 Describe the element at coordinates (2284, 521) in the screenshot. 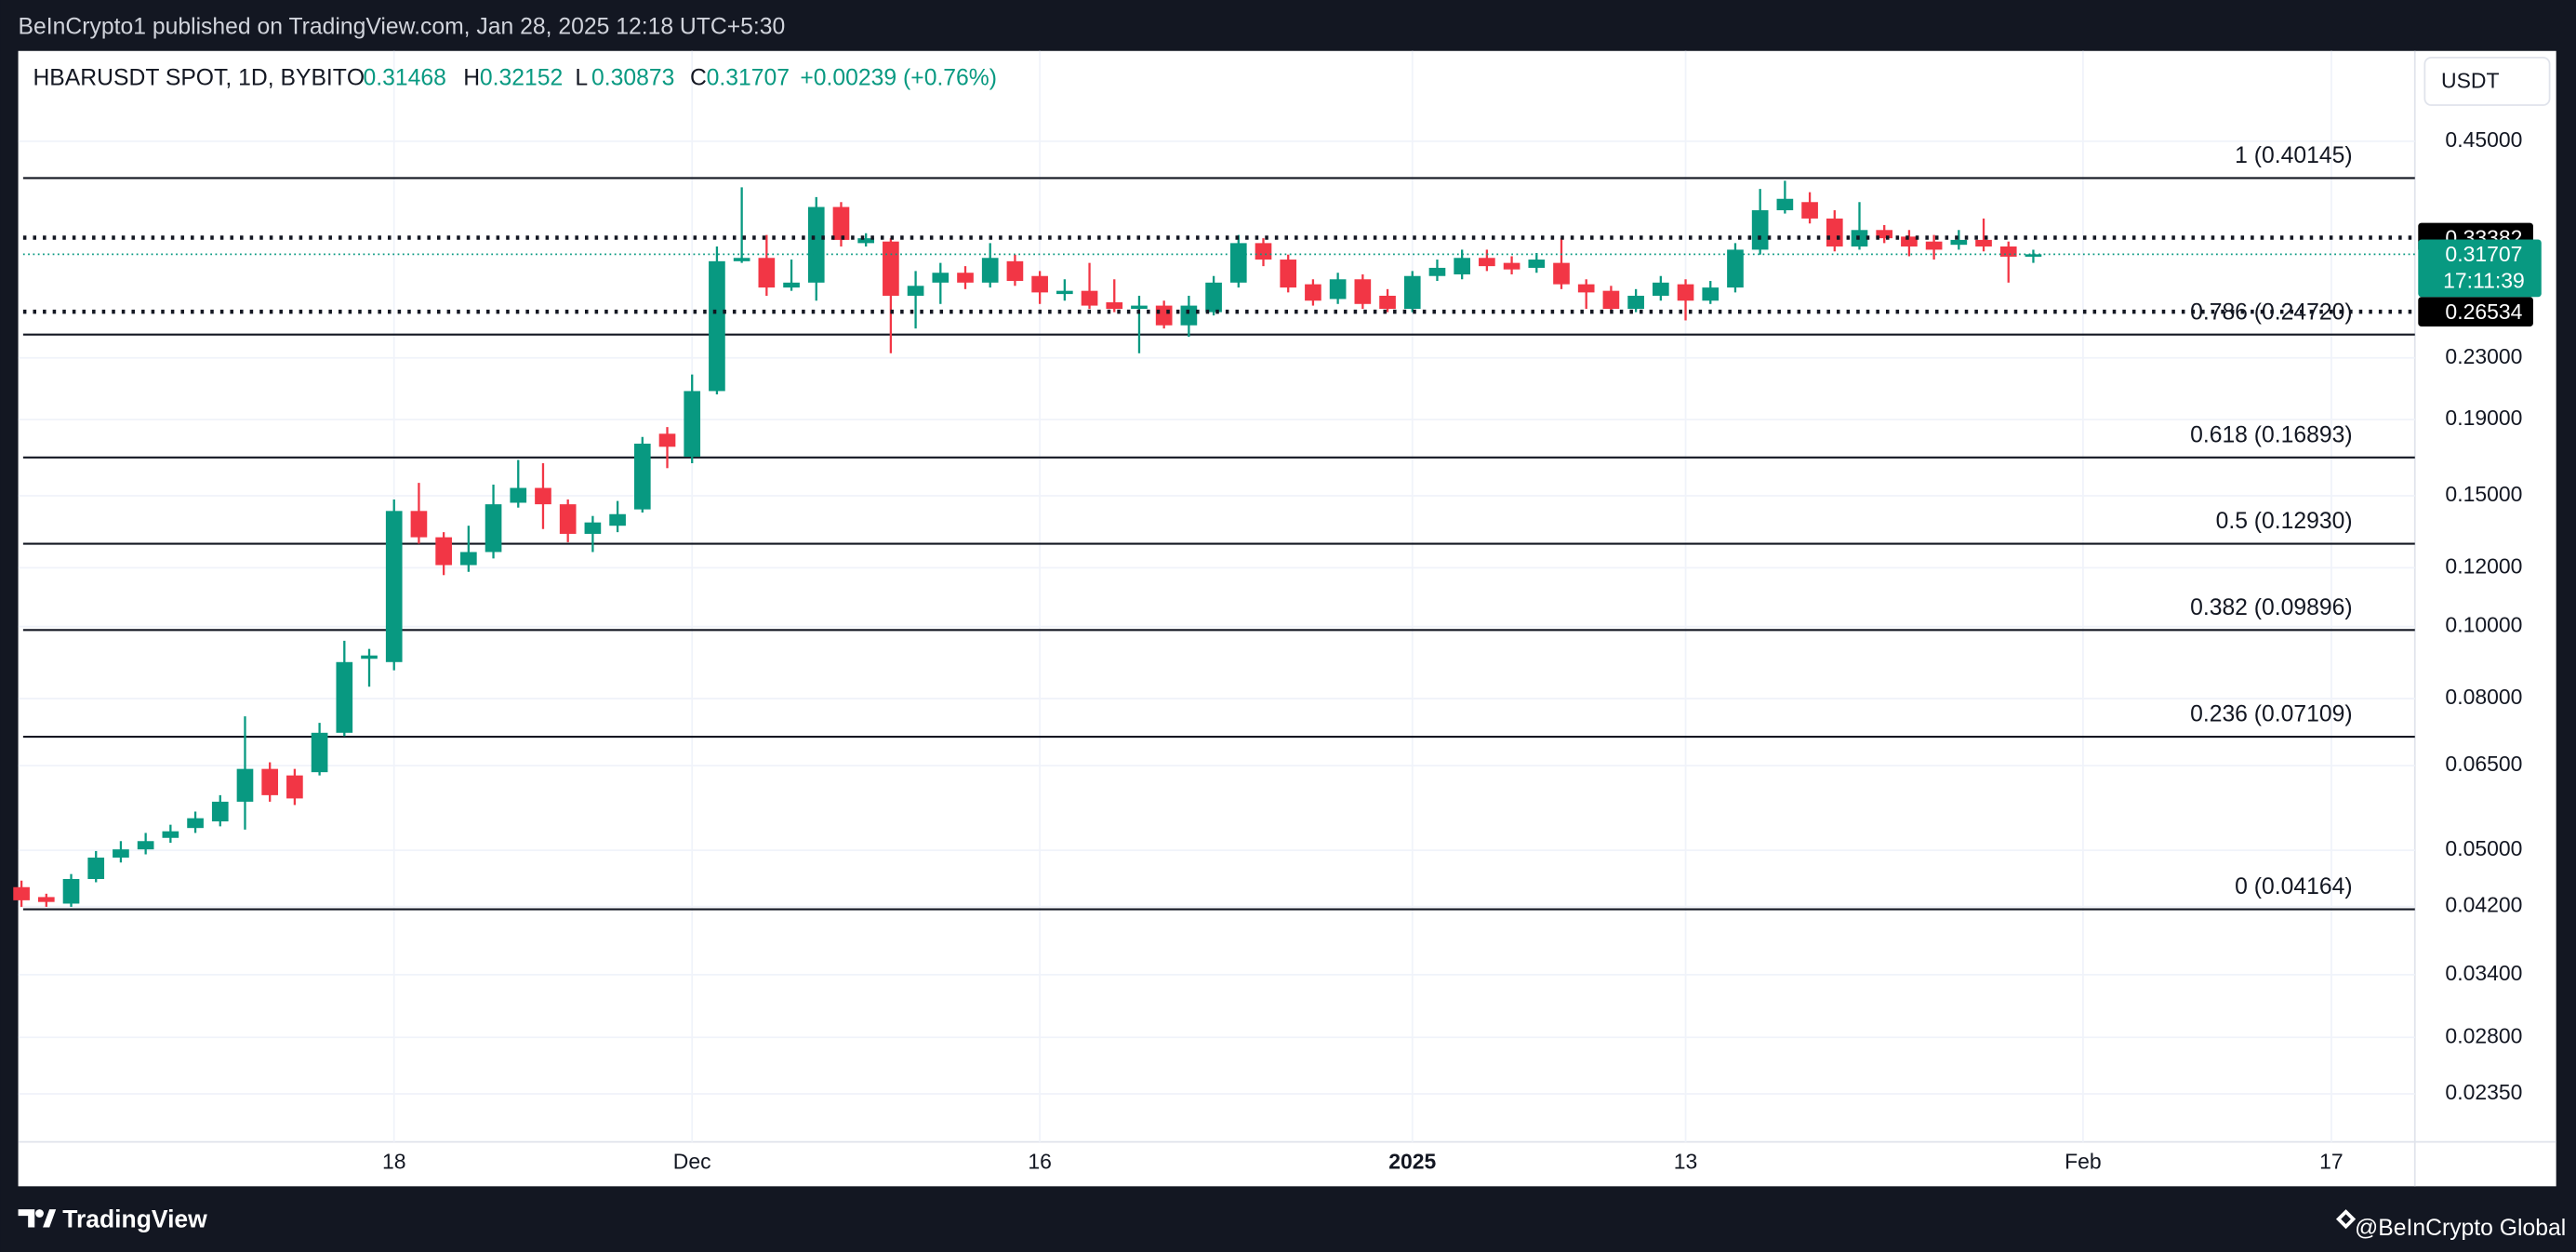

I see `fib-label: 0.5 (0.12930)` at that location.